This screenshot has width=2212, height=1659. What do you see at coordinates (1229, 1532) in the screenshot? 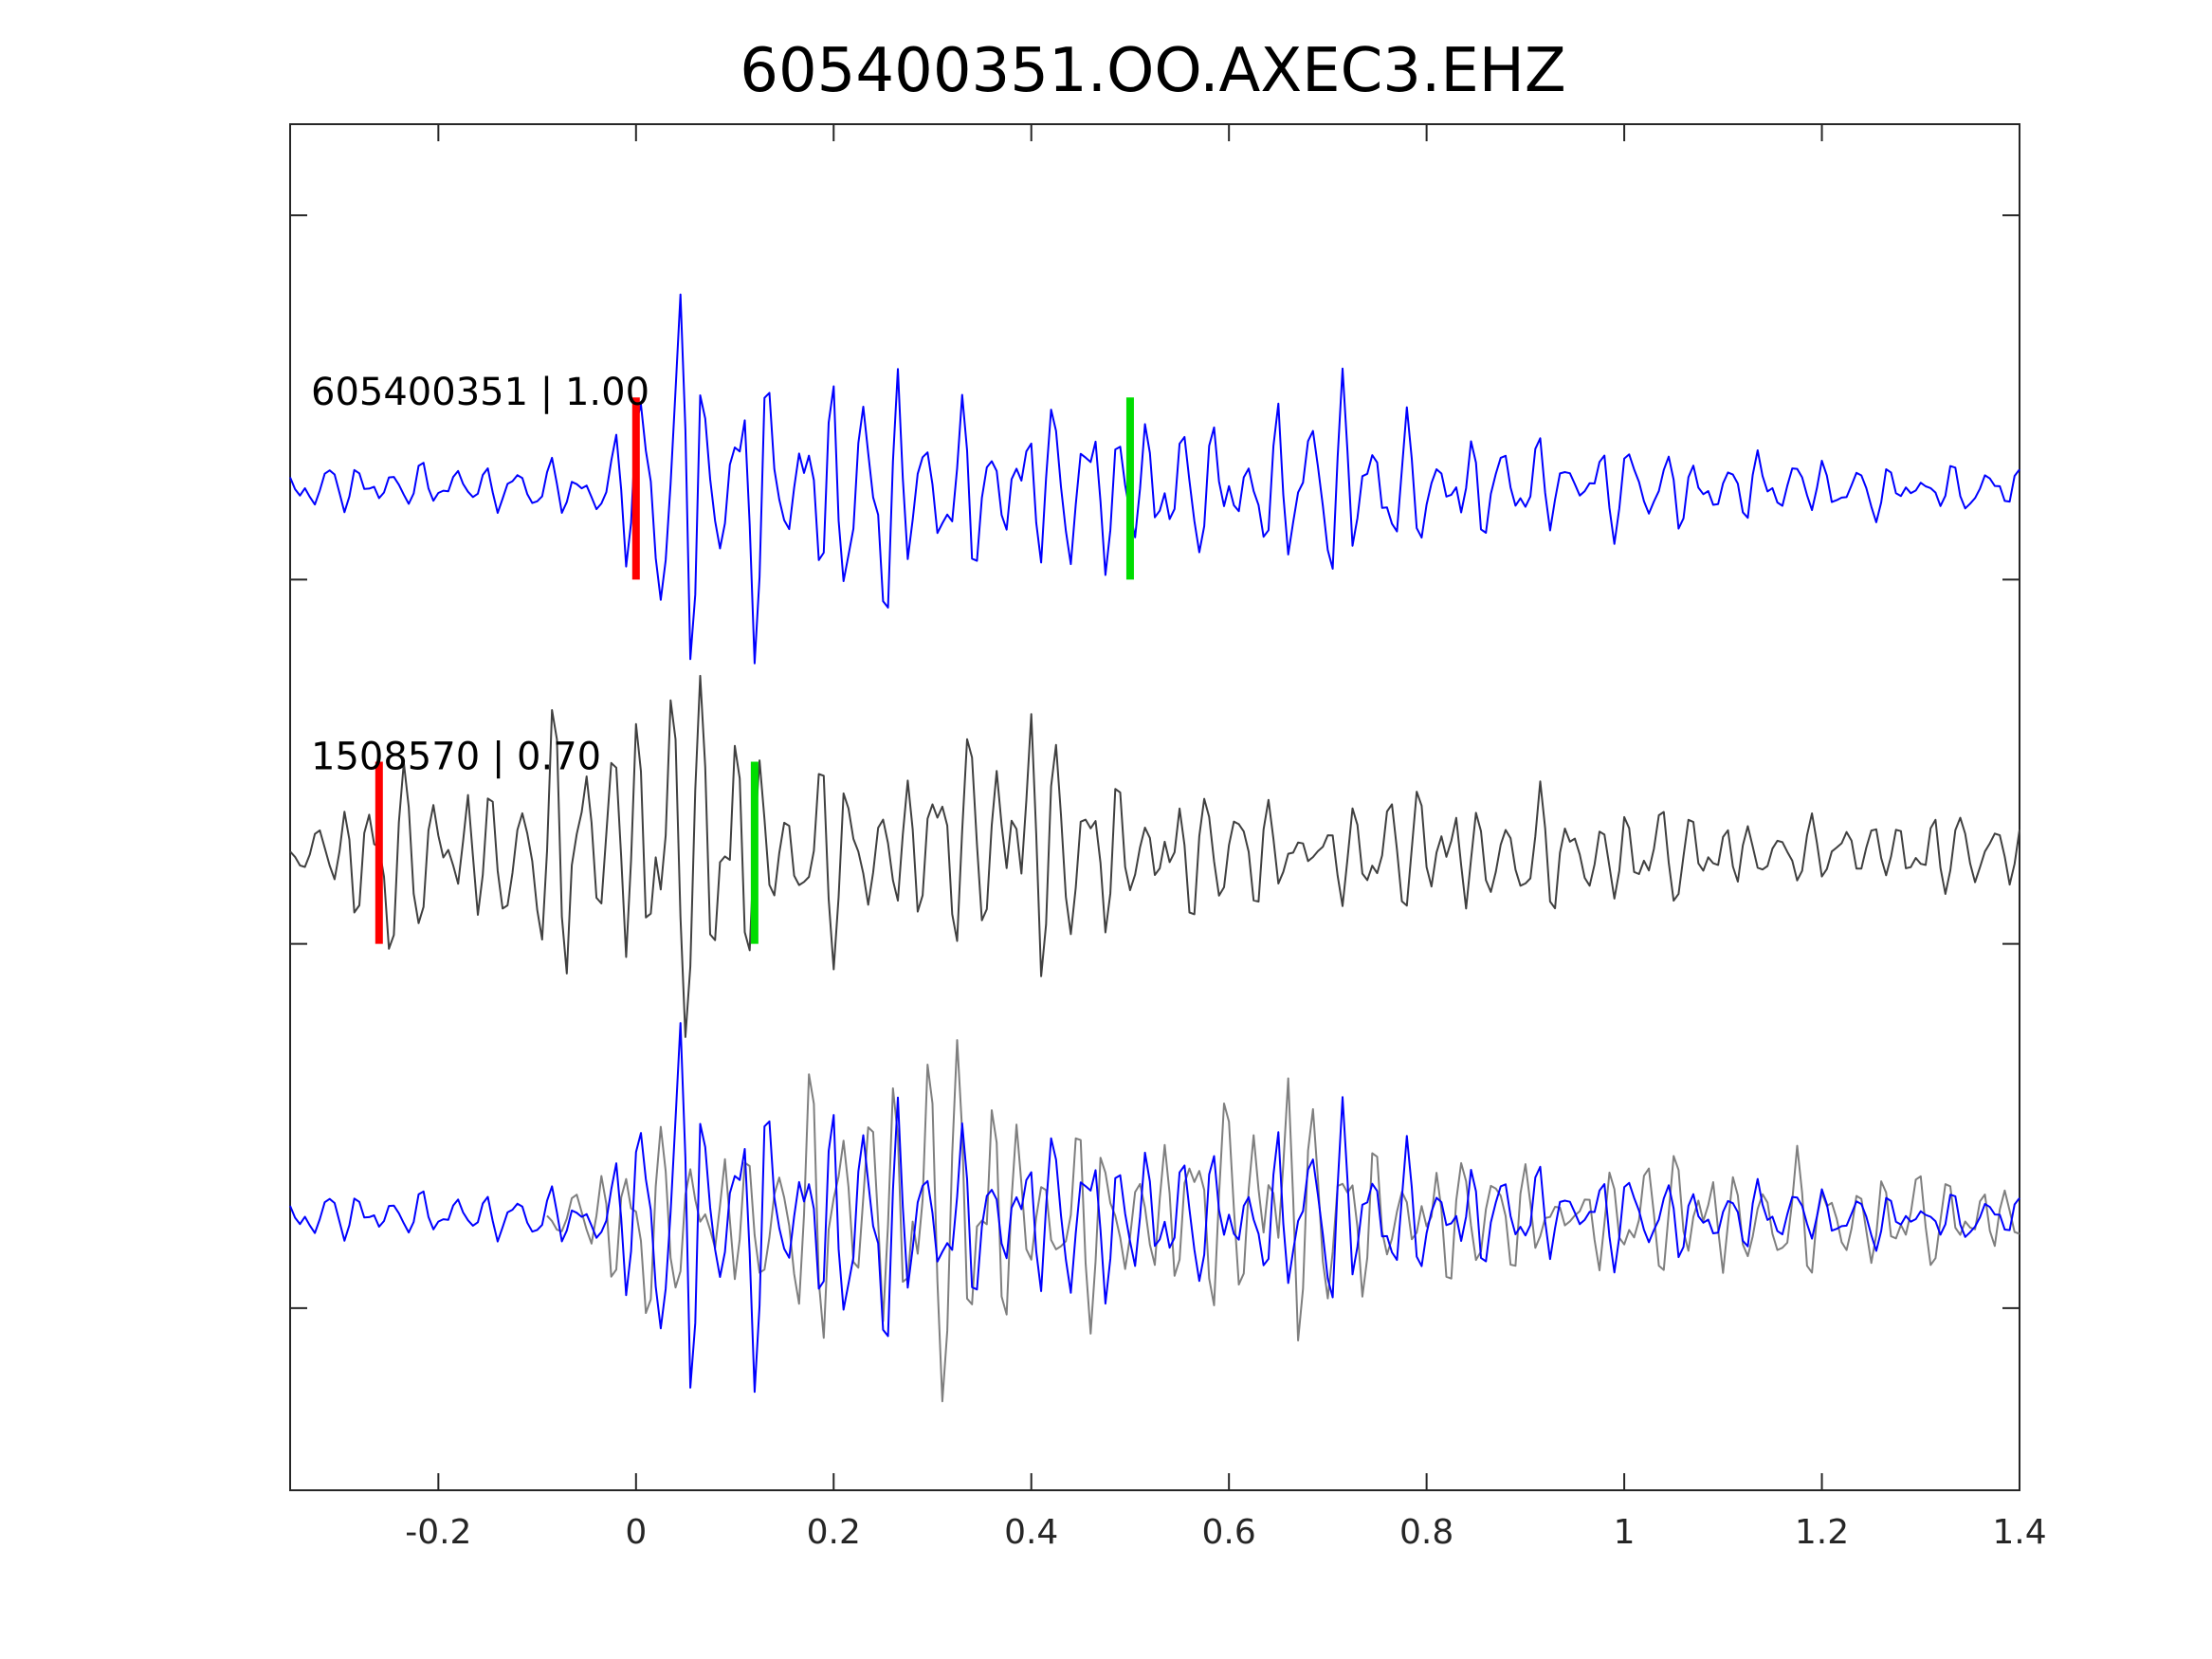
I see `x-tick-label: 0.6` at bounding box center [1229, 1532].